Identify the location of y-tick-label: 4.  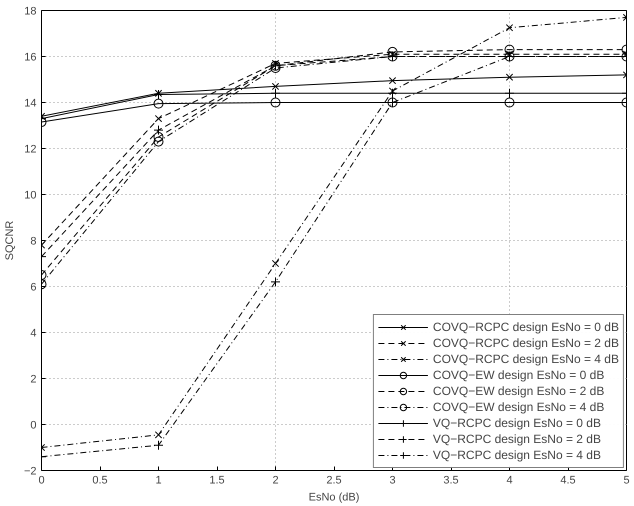
(33, 334).